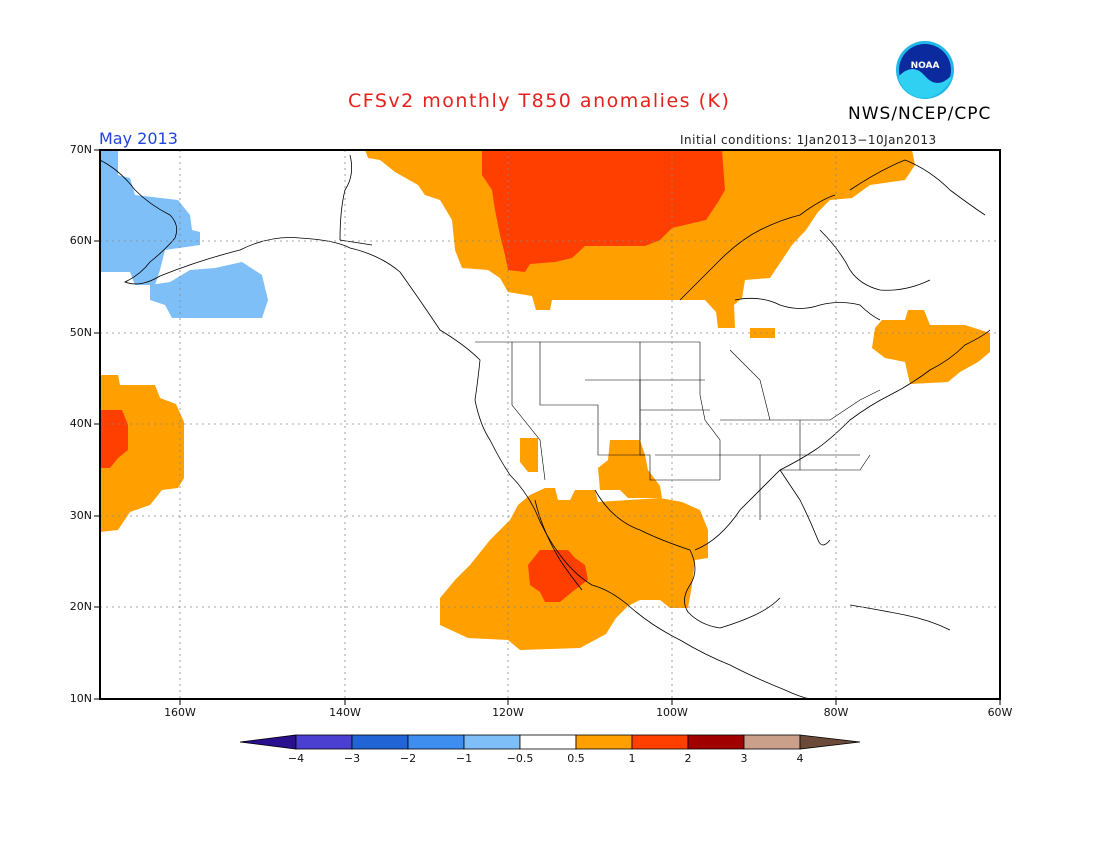 Image resolution: width=1100 pixels, height=850 pixels. Describe the element at coordinates (925, 66) in the screenshot. I see `logo-text: NOAA` at that location.